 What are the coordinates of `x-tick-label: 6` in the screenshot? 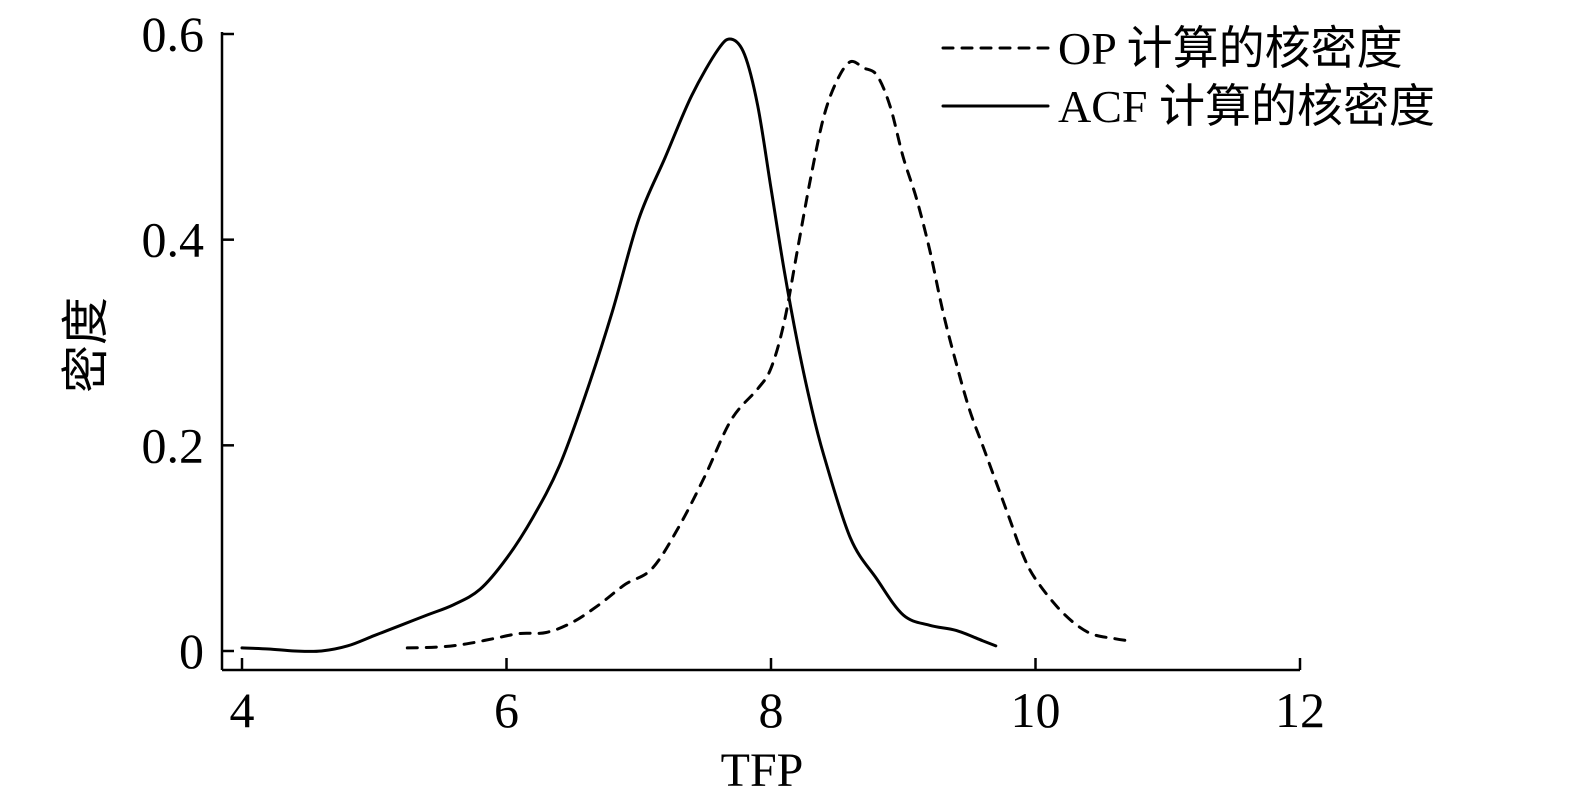 It's located at (506, 710).